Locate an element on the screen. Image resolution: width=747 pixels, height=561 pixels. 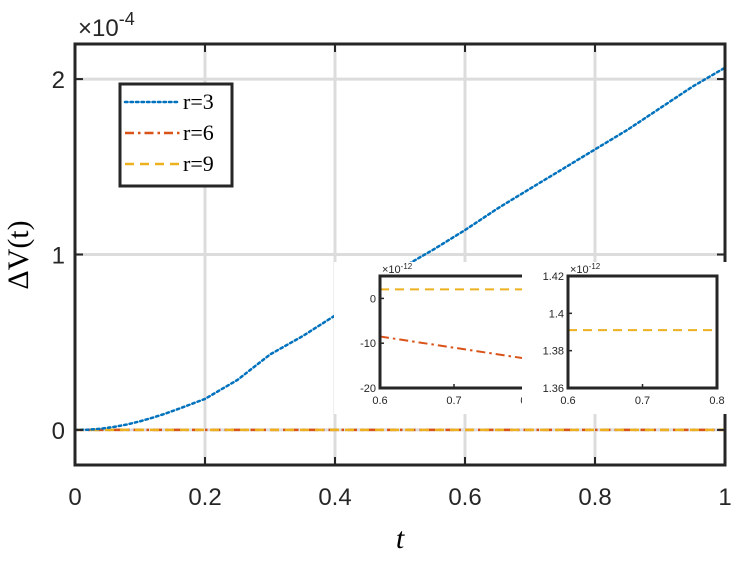
inset-y-tick-label: 1.38 is located at coordinates (553, 352).